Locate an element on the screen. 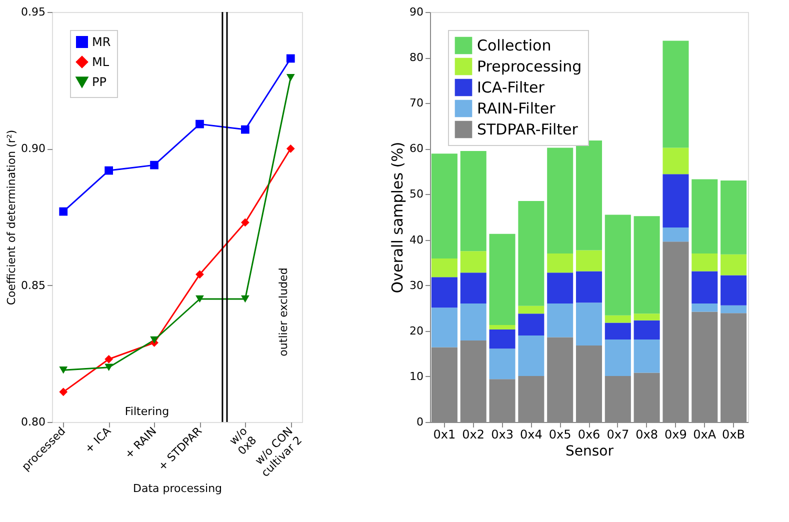  x-tick-label: 0xB is located at coordinates (734, 435).